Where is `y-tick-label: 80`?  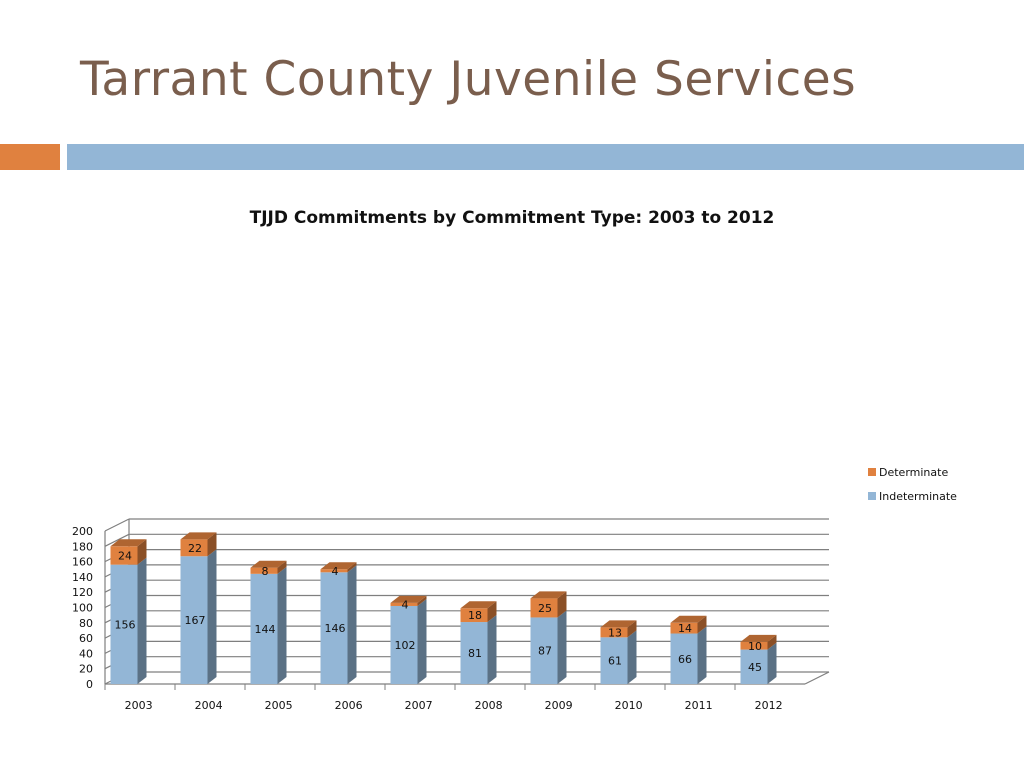
y-tick-label: 80 is located at coordinates (86, 623).